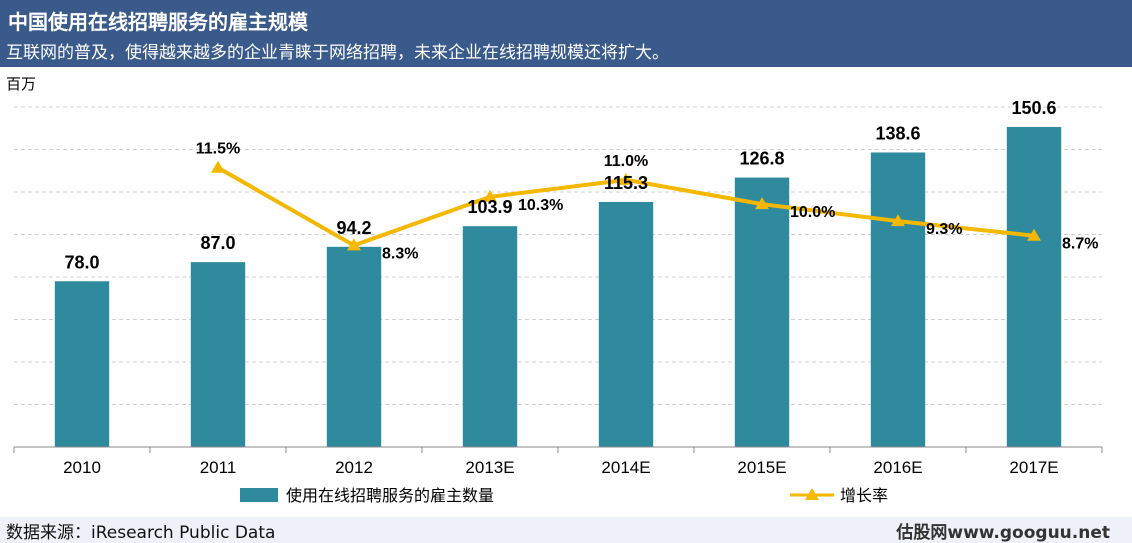 This screenshot has width=1132, height=543. What do you see at coordinates (812, 494) in the screenshot?
I see `legend-marker-triangle` at bounding box center [812, 494].